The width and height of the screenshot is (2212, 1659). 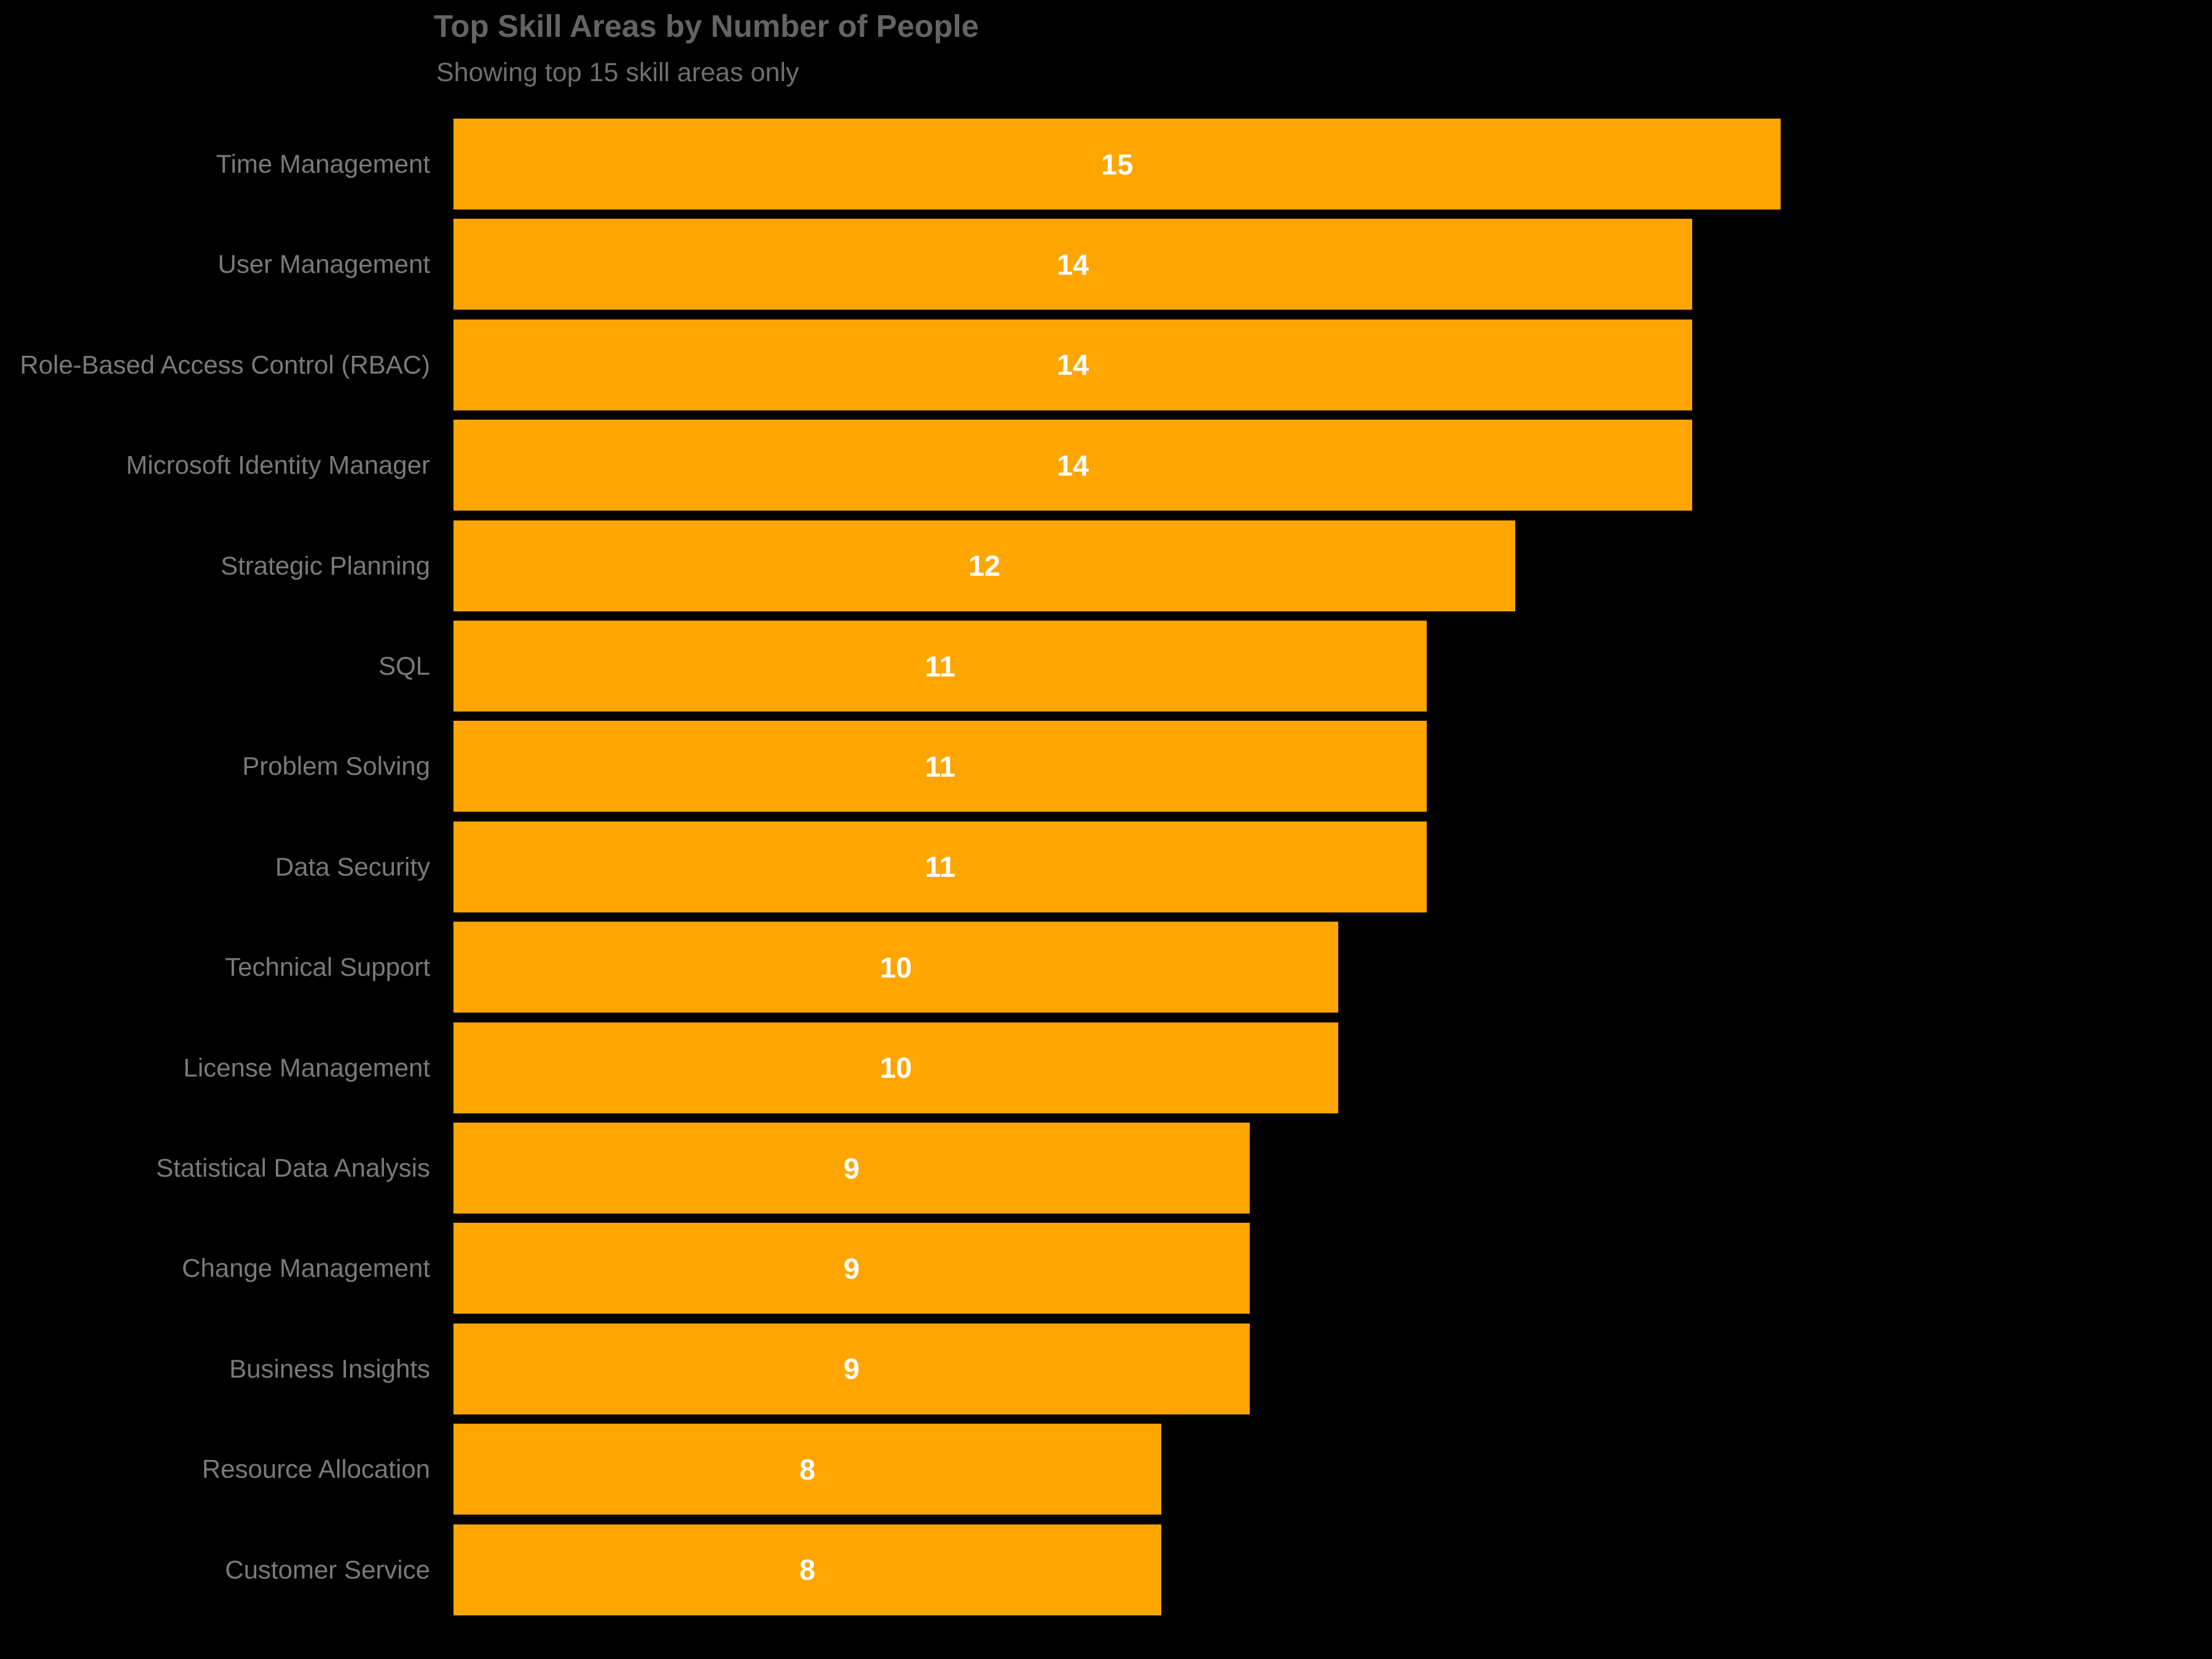 I want to click on bar-row: Statistical Data Analysis 9, so click(x=1106, y=1168).